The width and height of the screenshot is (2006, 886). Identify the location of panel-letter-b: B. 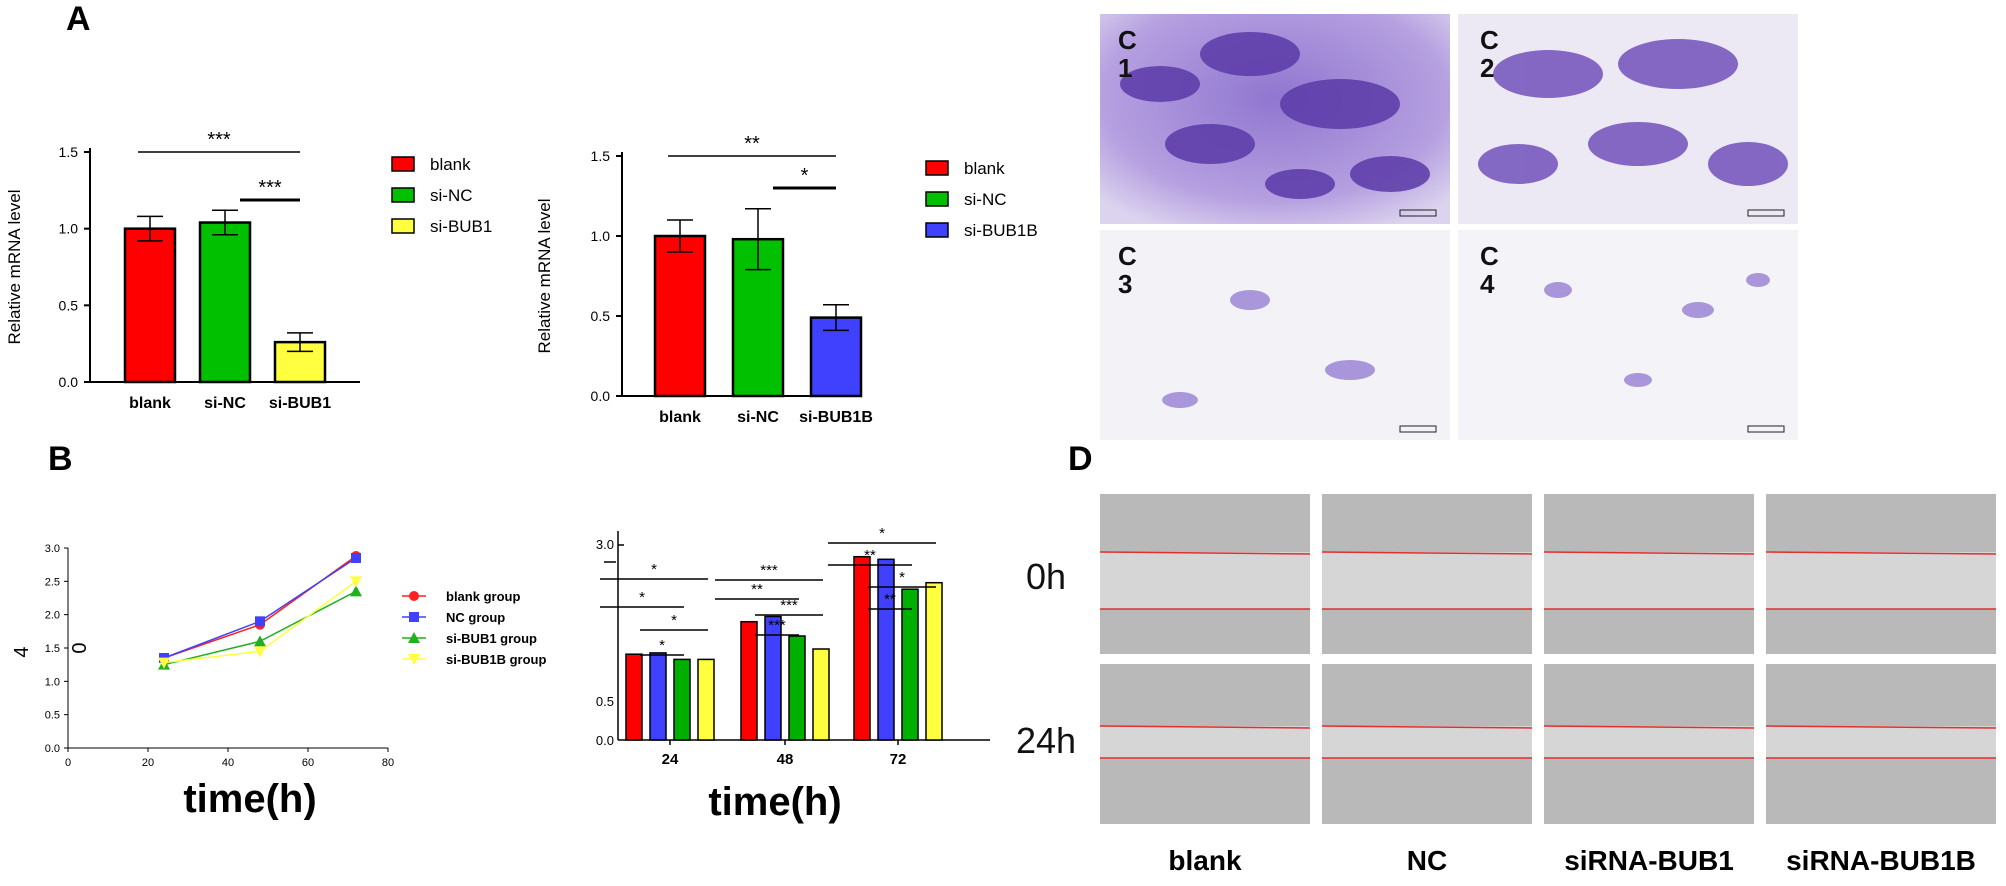
(60, 459).